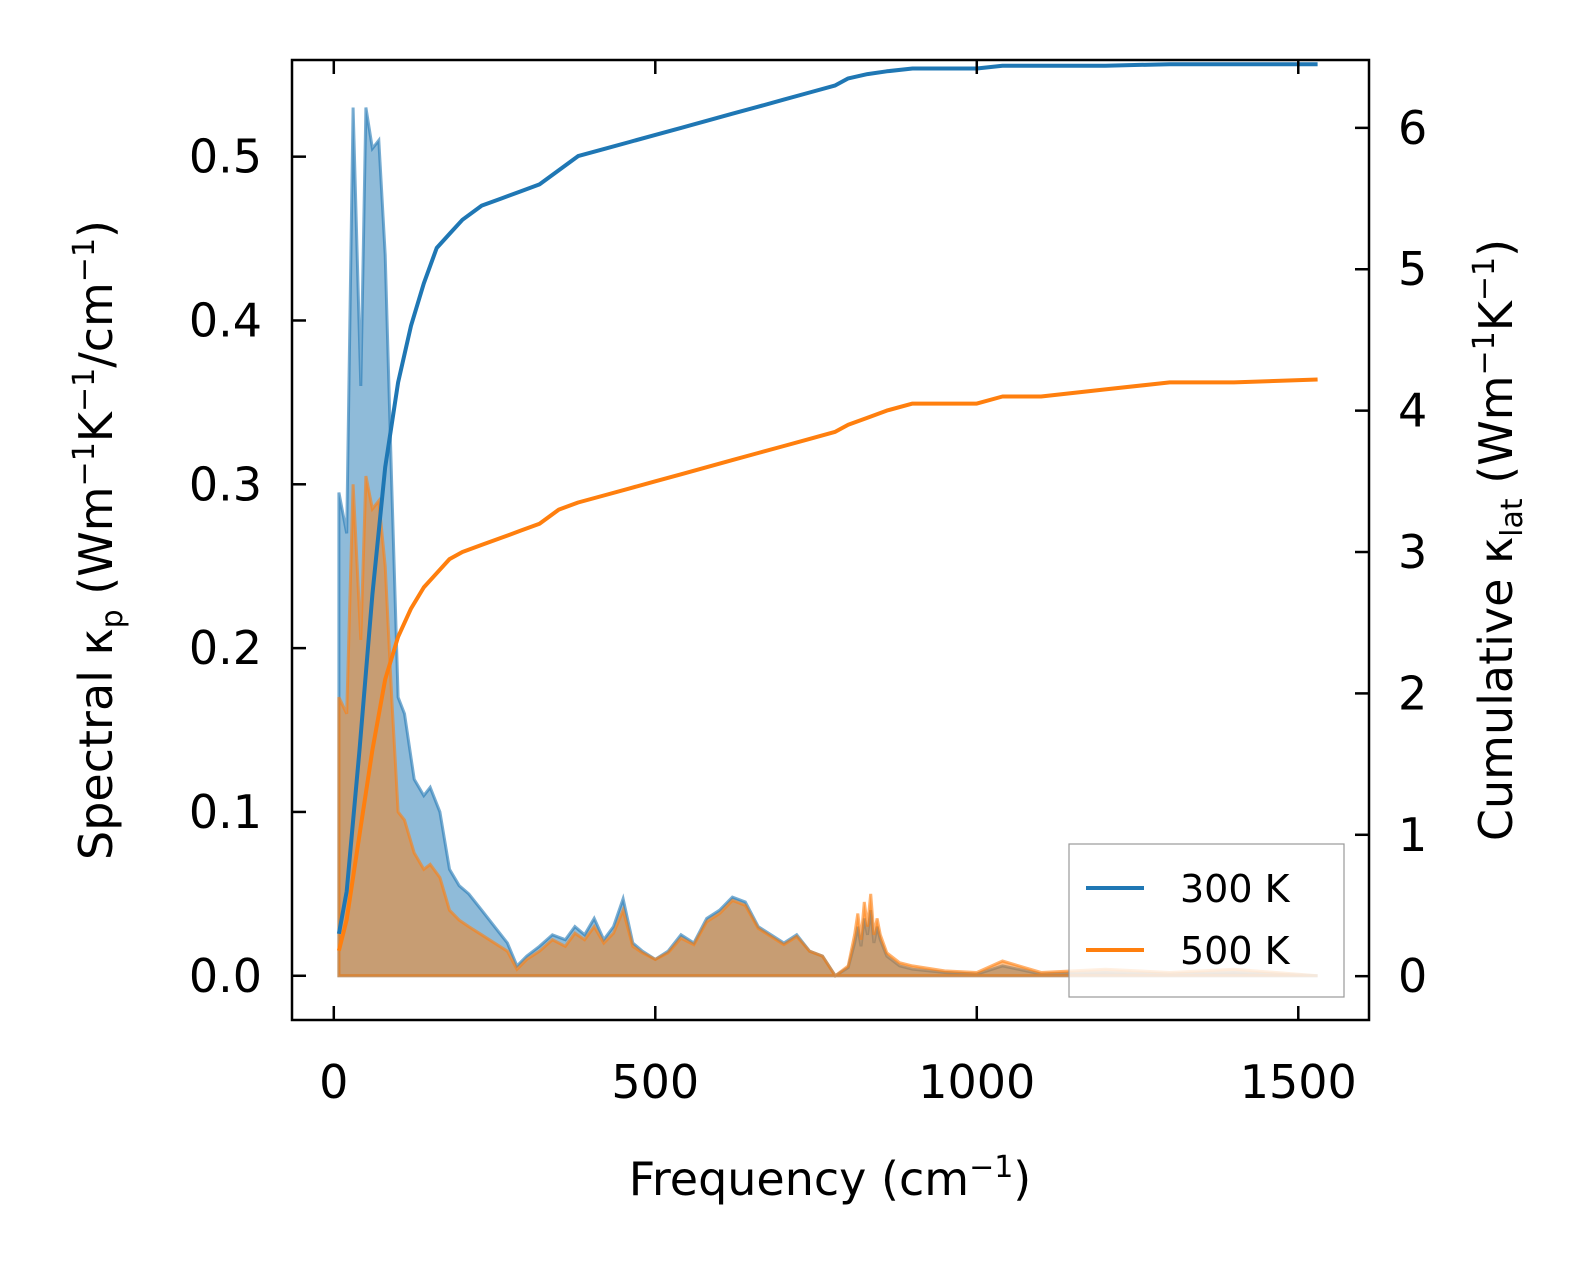 The width and height of the screenshot is (1586, 1264). What do you see at coordinates (1412, 835) in the screenshot?
I see `right-y-tick-label: 1` at bounding box center [1412, 835].